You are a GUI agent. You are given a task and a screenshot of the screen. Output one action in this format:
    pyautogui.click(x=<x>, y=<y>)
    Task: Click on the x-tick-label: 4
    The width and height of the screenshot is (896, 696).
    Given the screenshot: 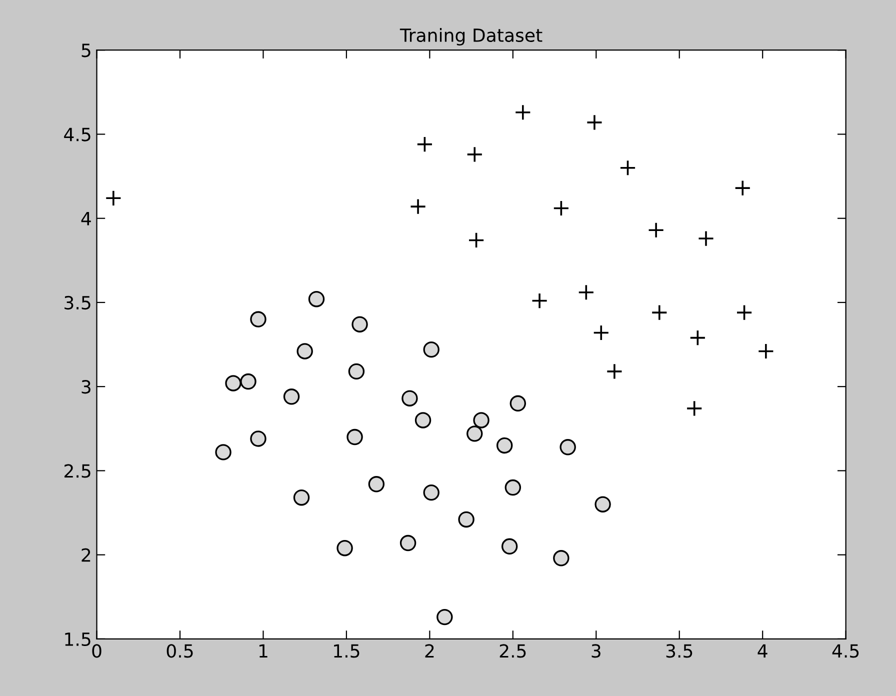 What is the action you would take?
    pyautogui.click(x=763, y=651)
    